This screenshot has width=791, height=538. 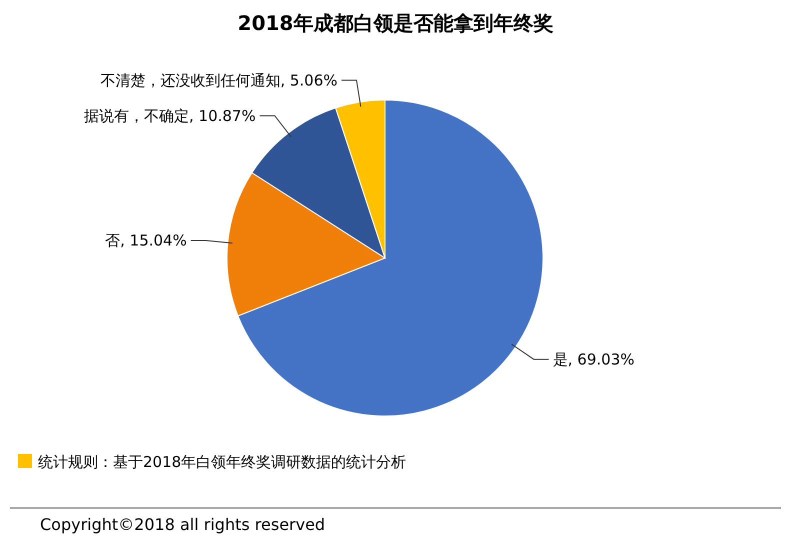 What do you see at coordinates (222, 462) in the screenshot?
I see `text: 统计规则：基于2018年白领年终奖调研数据的统计分析` at bounding box center [222, 462].